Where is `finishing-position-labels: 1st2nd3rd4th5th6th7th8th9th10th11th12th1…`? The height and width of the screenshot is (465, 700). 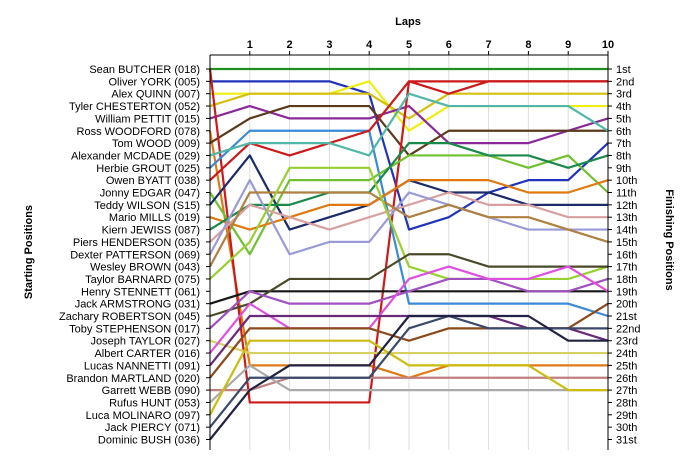
finishing-position-labels: 1st2nd3rd4th5th6th7th8th9th10th11th12th1… is located at coordinates (628, 255).